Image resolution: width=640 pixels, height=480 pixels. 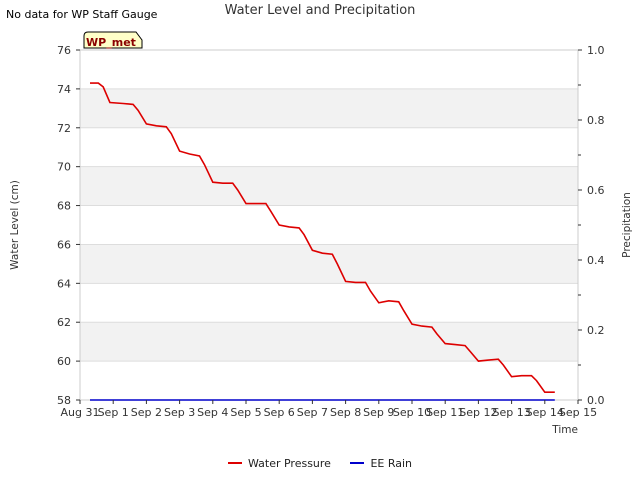 What do you see at coordinates (64, 400) in the screenshot?
I see `y-tick-label: 58` at bounding box center [64, 400].